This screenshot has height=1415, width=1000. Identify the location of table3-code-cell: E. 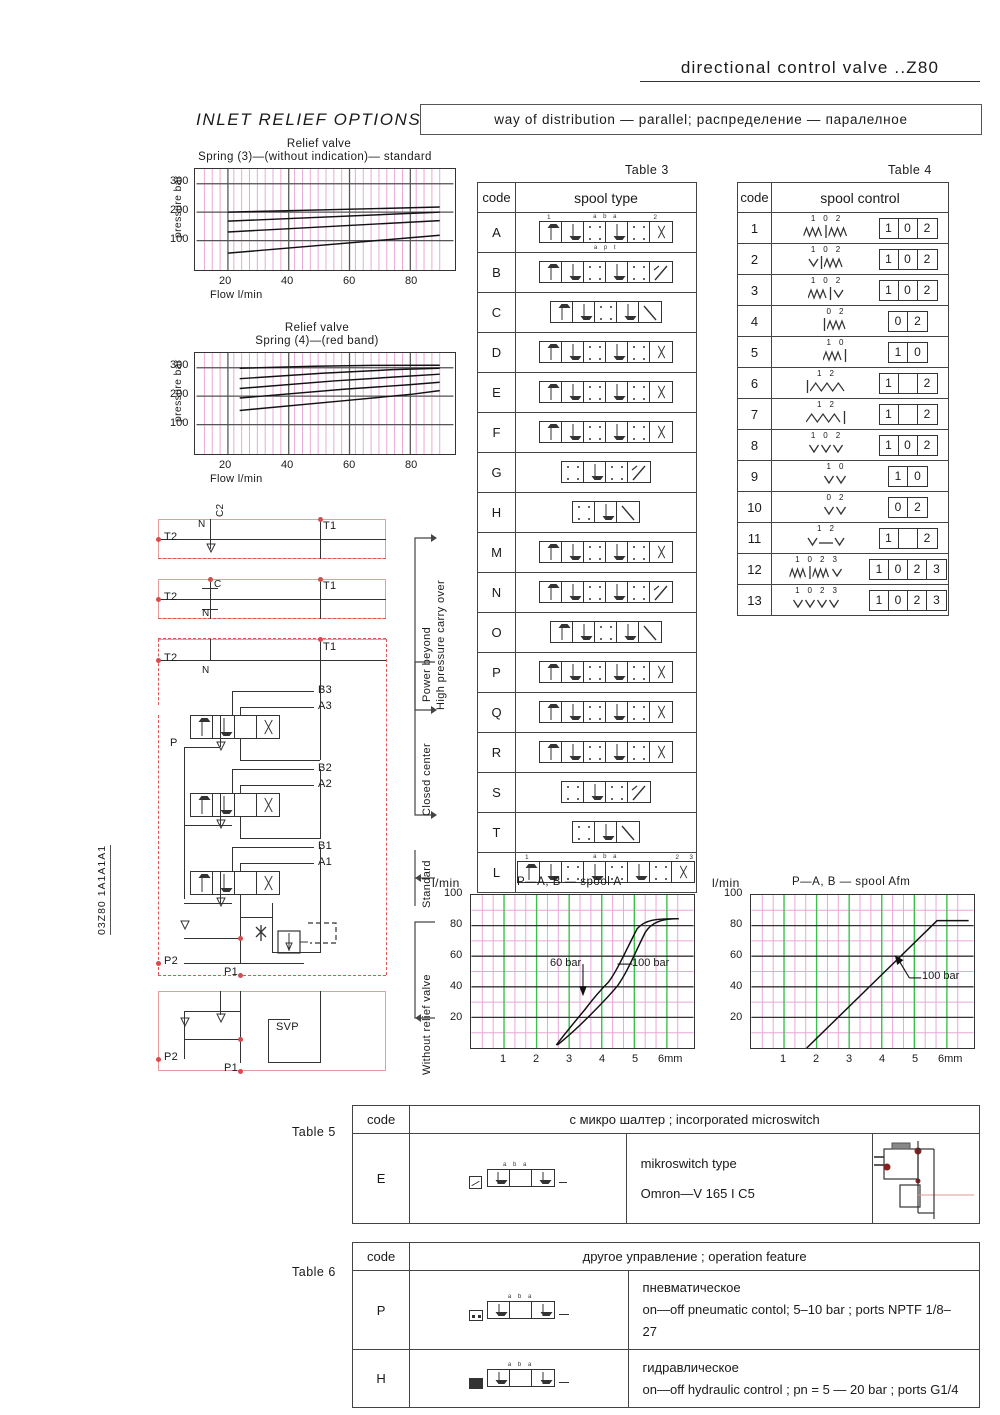
(496, 392).